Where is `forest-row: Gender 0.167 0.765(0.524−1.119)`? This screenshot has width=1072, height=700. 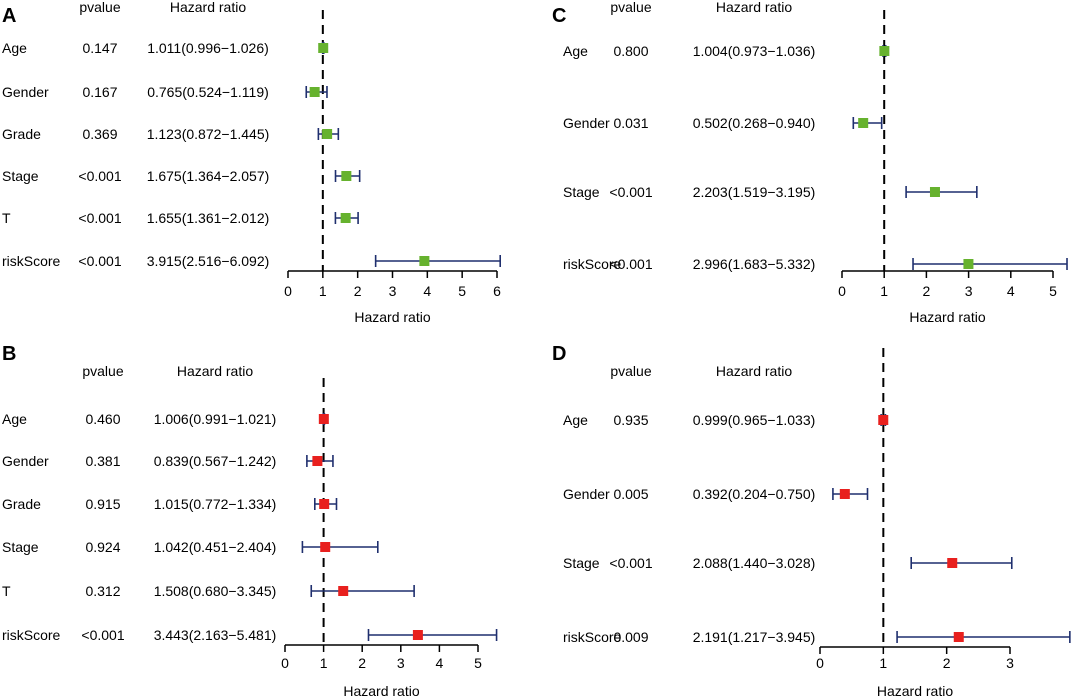
forest-row: Gender 0.167 0.765(0.524−1.119) is located at coordinates (165, 92).